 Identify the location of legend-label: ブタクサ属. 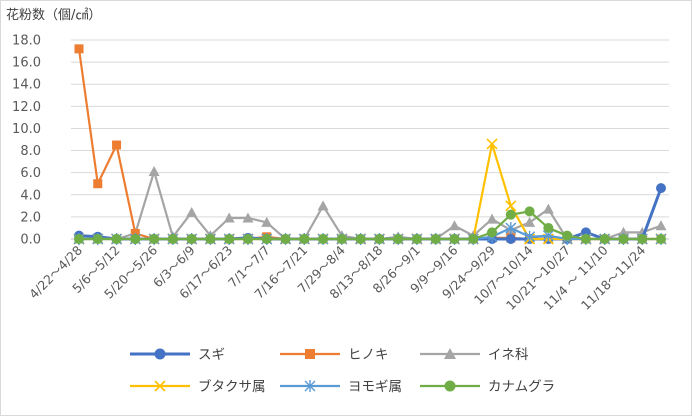
(232, 386).